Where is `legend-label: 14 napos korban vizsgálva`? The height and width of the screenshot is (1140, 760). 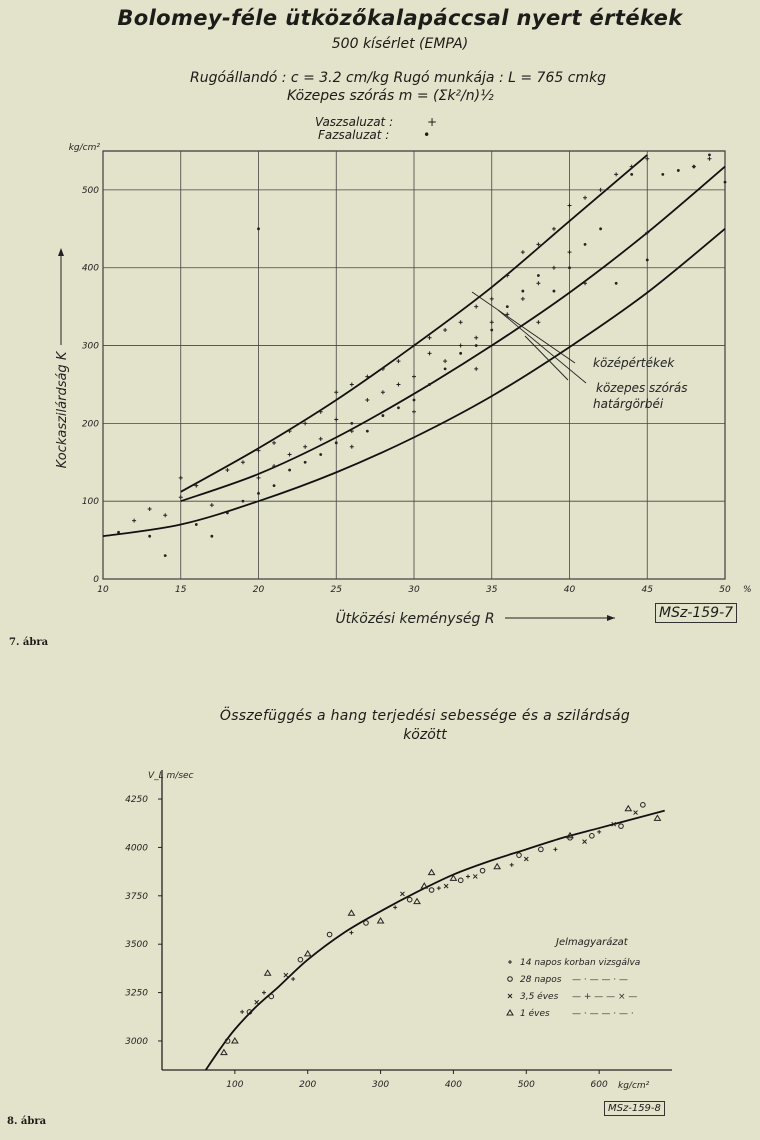 legend-label: 14 napos korban vizsgálva is located at coordinates (580, 963).